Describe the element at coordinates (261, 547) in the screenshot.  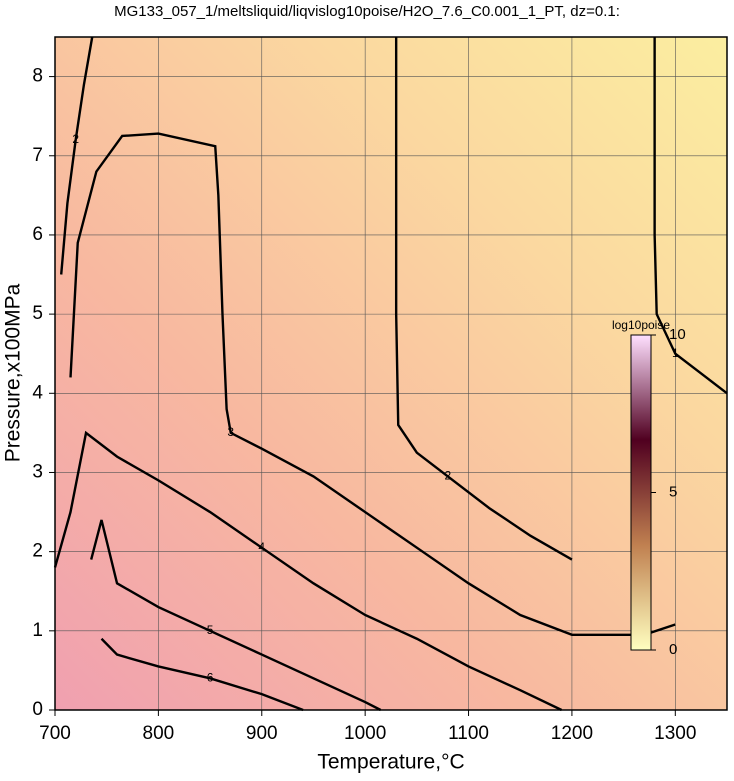
I see `contour-label: 4` at that location.